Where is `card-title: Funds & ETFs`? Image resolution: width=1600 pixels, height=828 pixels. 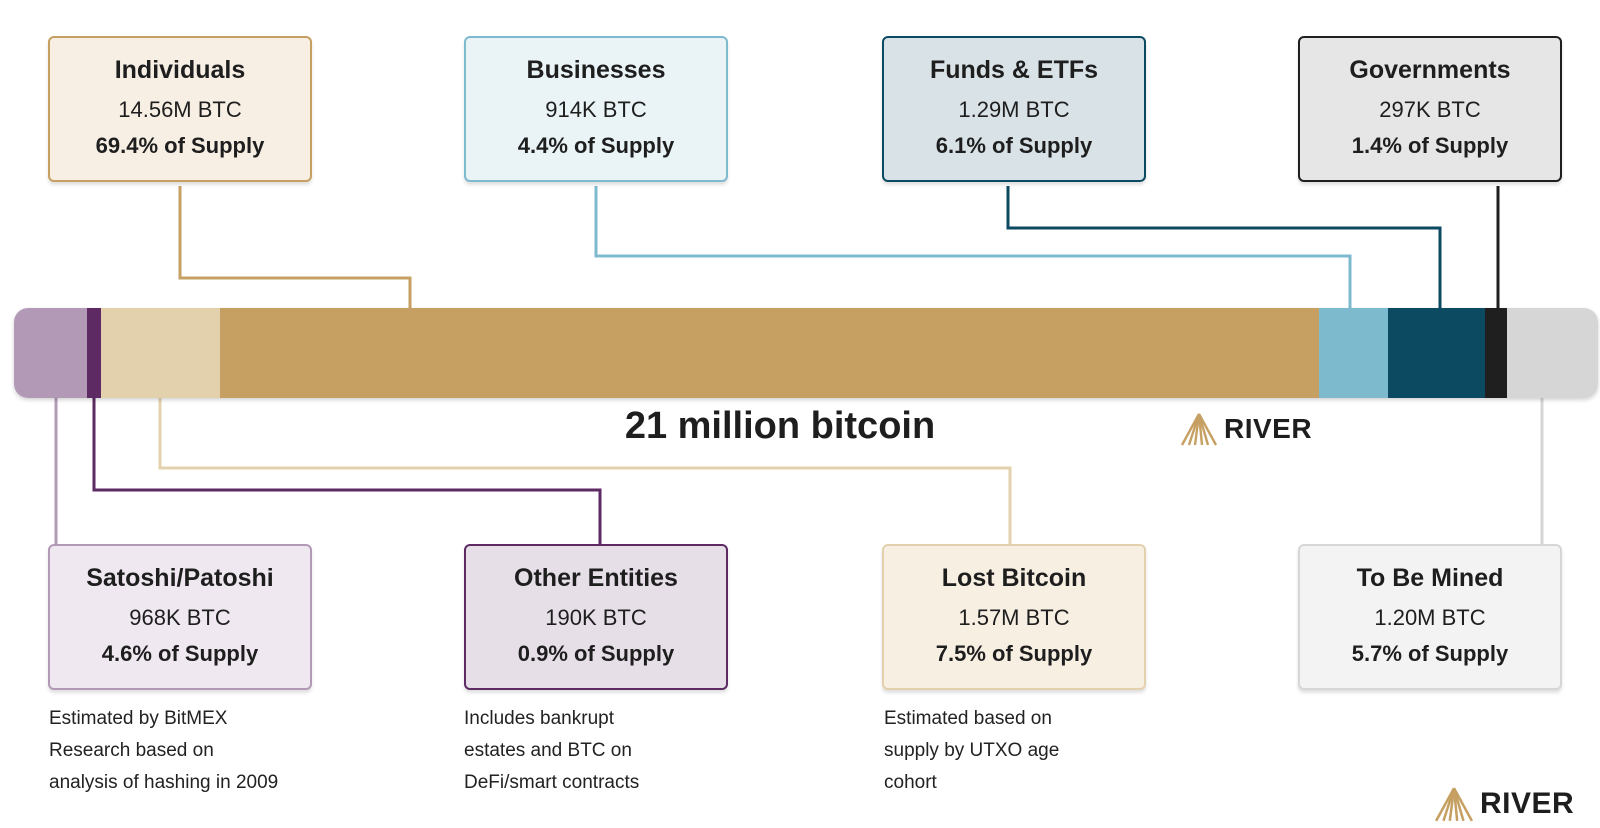 card-title: Funds & ETFs is located at coordinates (1014, 70).